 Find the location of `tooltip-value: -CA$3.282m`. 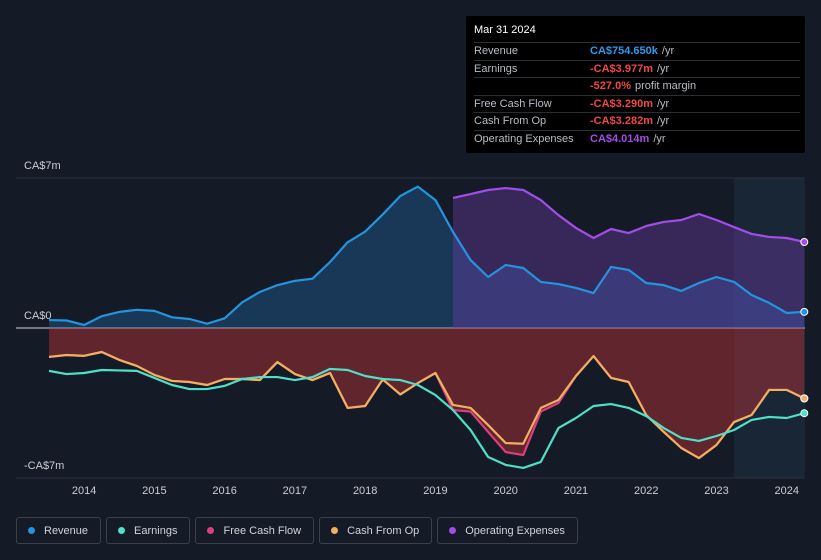

tooltip-value: -CA$3.282m is located at coordinates (621, 121).